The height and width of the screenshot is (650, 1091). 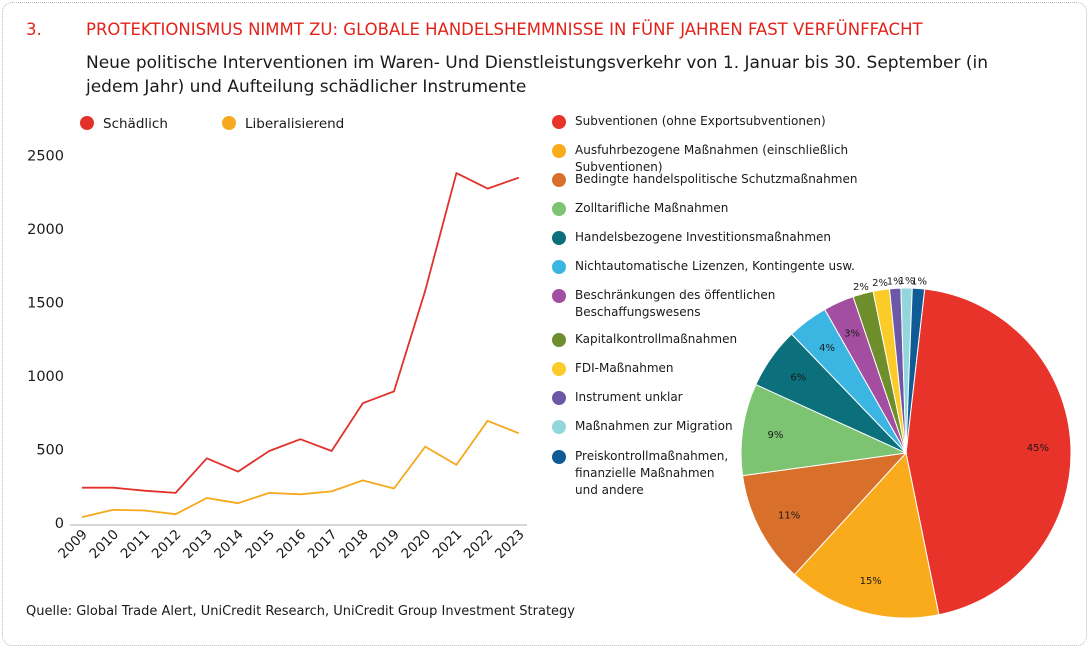 I want to click on y-tick-label: 500, so click(x=50, y=451).